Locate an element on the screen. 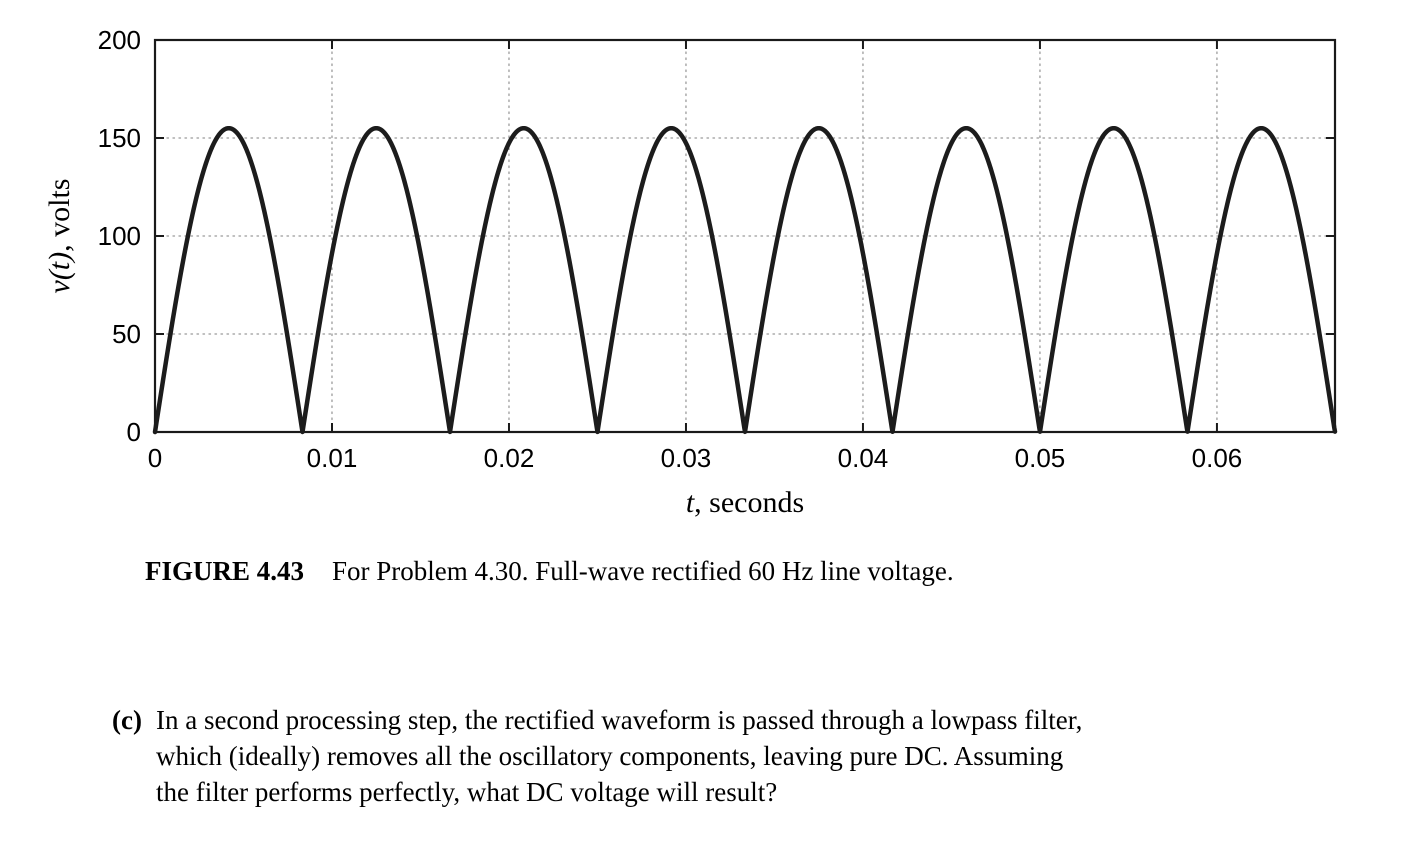  problem-part-label: (c) is located at coordinates (127, 720).